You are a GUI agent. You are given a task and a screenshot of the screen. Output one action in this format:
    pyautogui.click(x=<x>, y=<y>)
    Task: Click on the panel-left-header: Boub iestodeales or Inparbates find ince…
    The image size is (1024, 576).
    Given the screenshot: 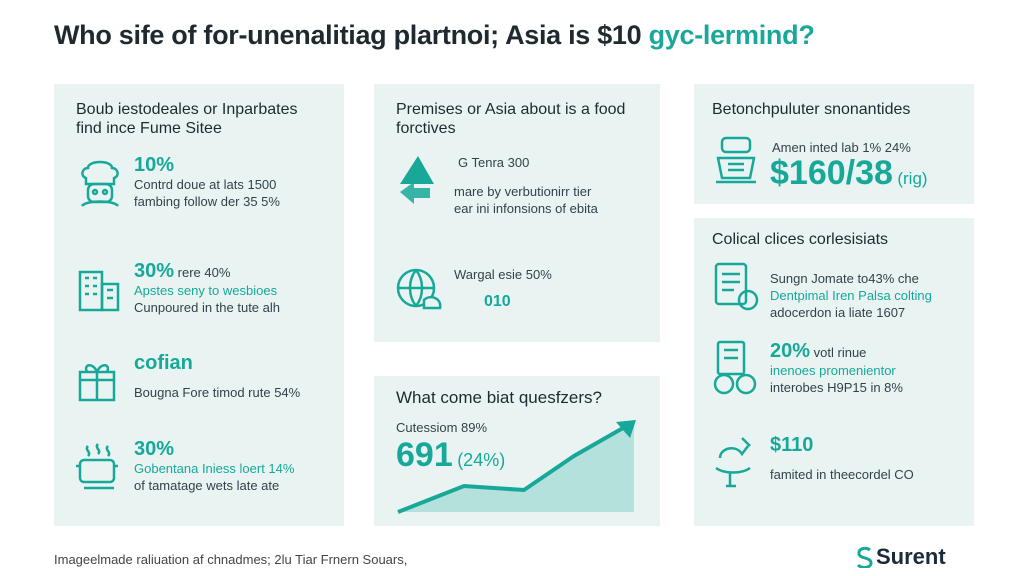 What is the action you would take?
    pyautogui.click(x=187, y=119)
    